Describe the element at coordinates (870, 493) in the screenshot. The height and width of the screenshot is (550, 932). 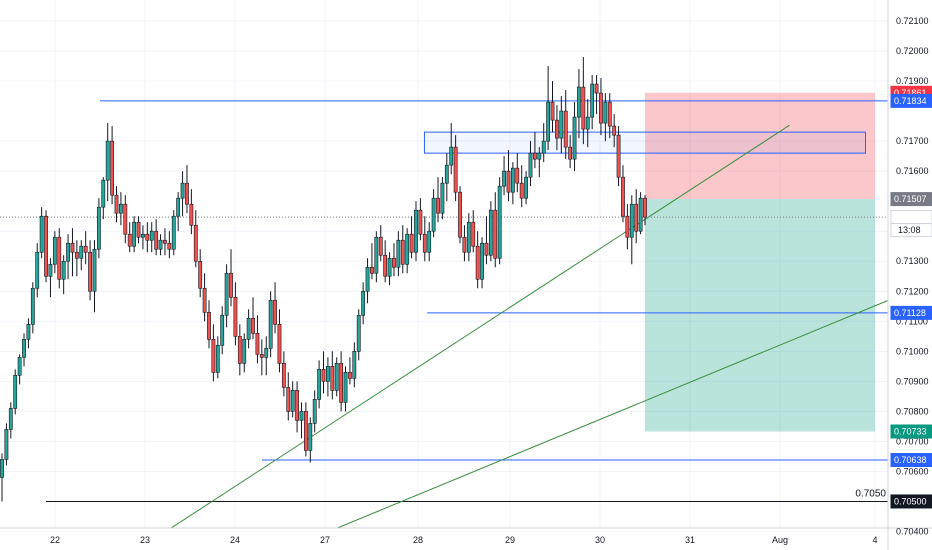
I see `level-label: 0.7050` at that location.